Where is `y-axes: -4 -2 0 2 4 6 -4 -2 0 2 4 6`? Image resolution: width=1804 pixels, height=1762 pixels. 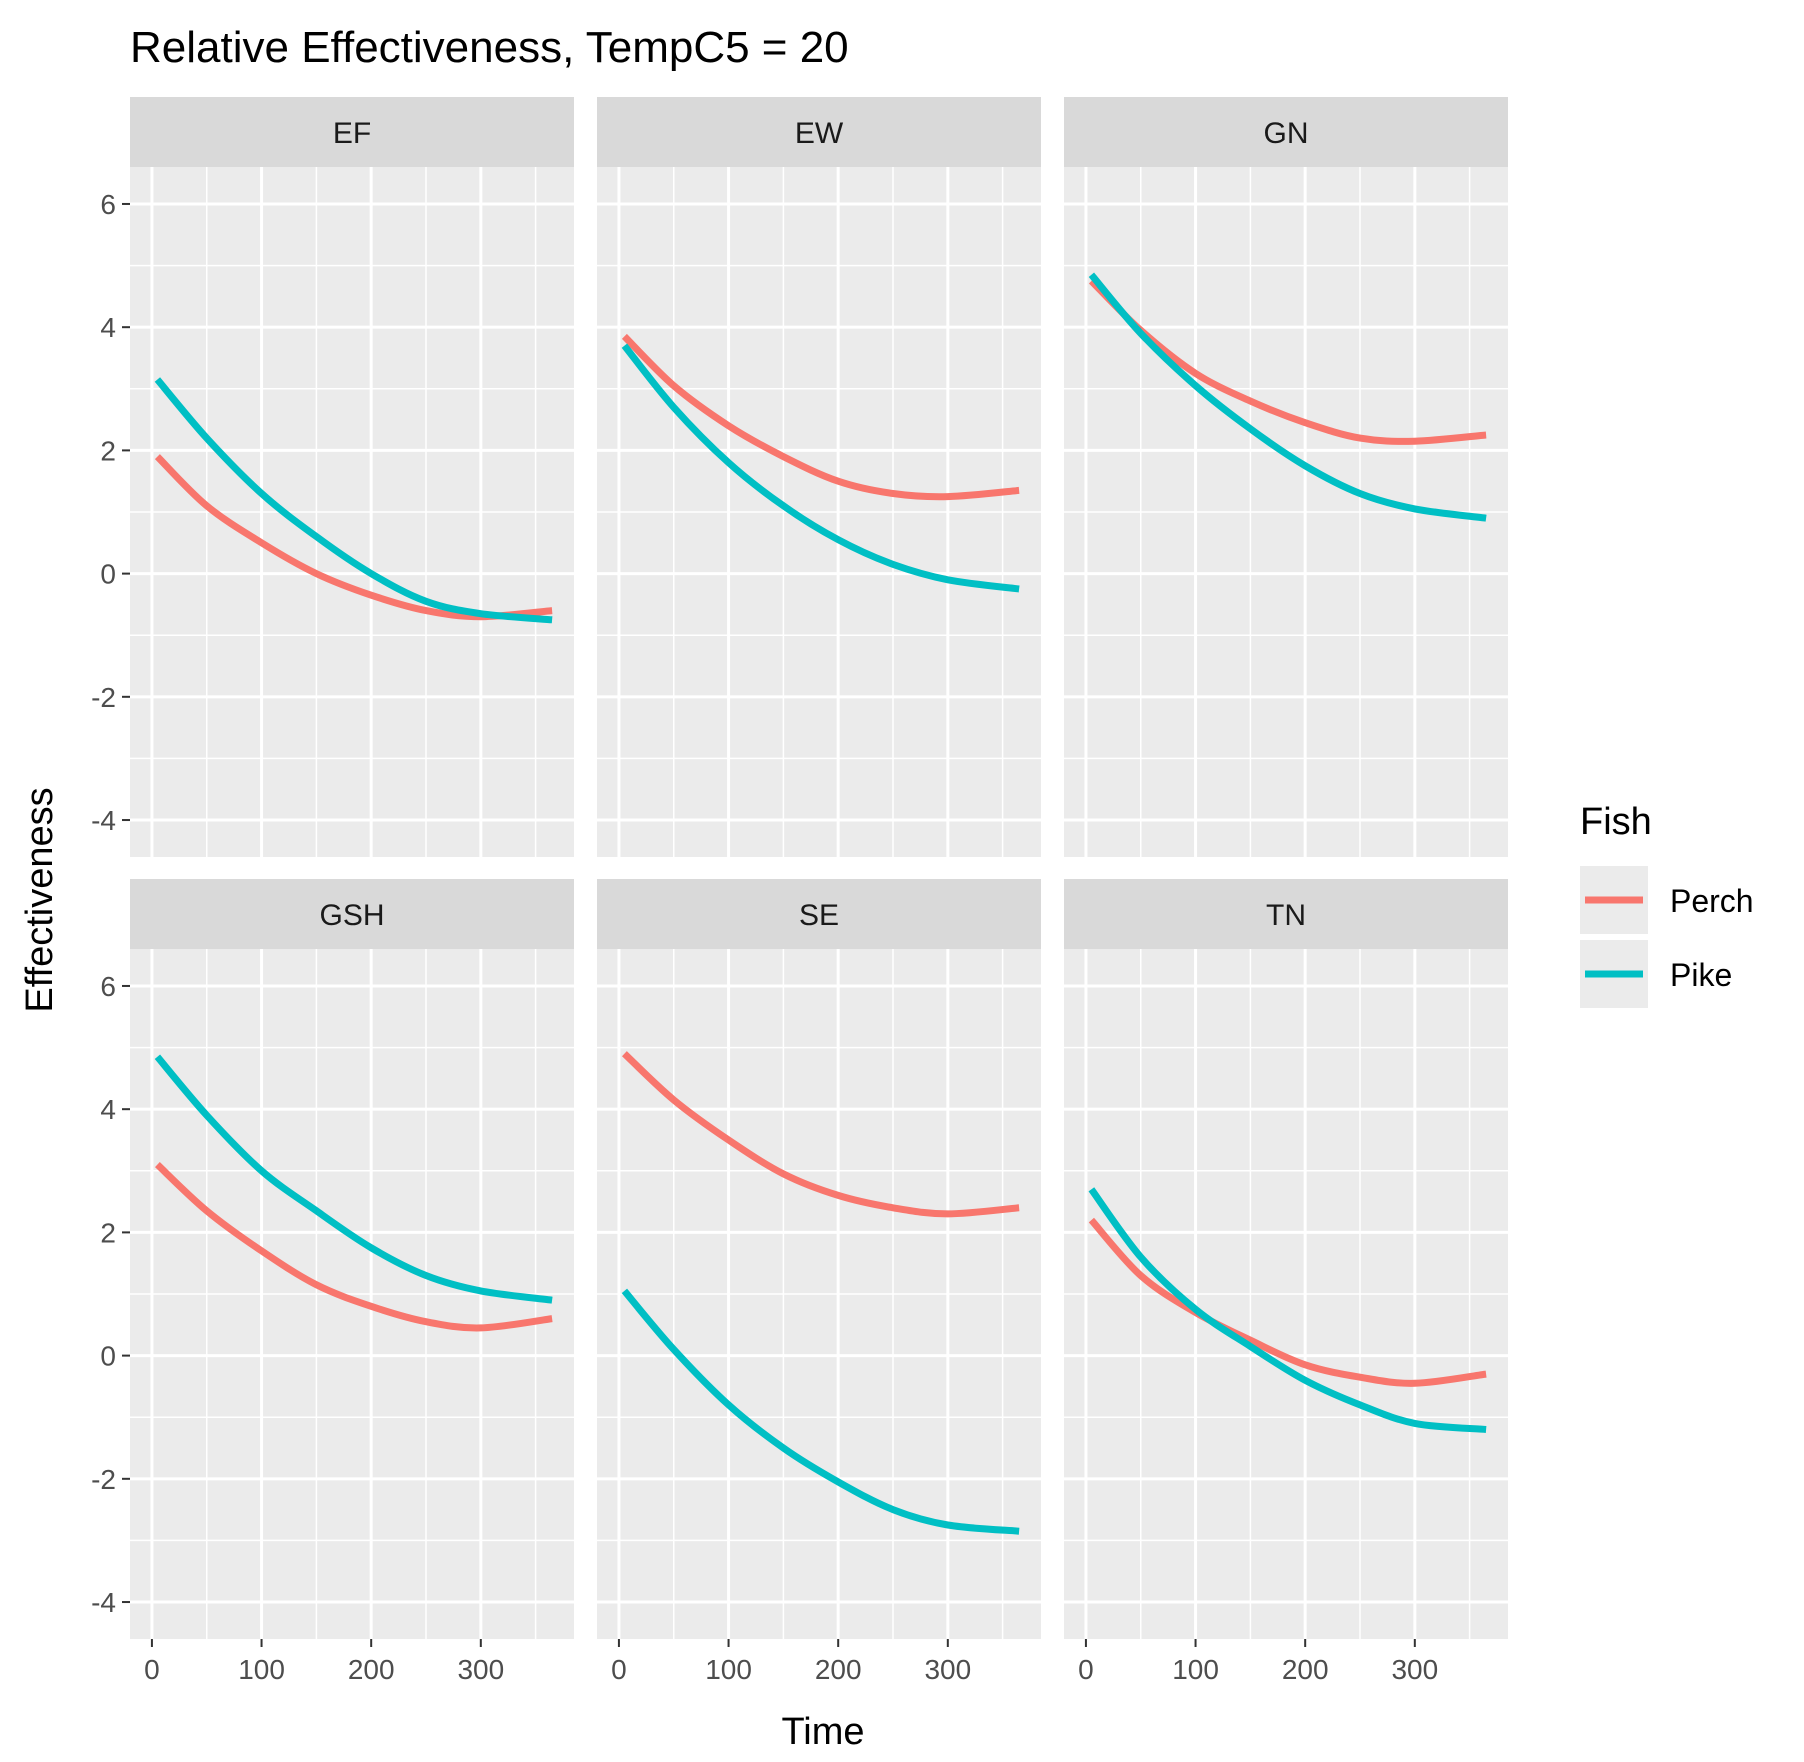 y-axes: -4 -2 0 2 4 6 -4 -2 0 2 4 6 is located at coordinates (110, 903).